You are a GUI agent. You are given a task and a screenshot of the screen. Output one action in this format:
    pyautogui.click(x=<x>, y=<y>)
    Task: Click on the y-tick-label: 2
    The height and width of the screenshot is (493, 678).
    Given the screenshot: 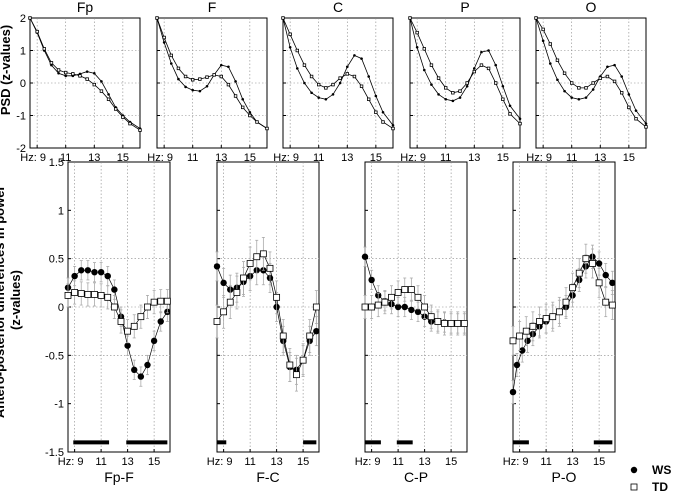 What is the action you would take?
    pyautogui.click(x=23, y=19)
    